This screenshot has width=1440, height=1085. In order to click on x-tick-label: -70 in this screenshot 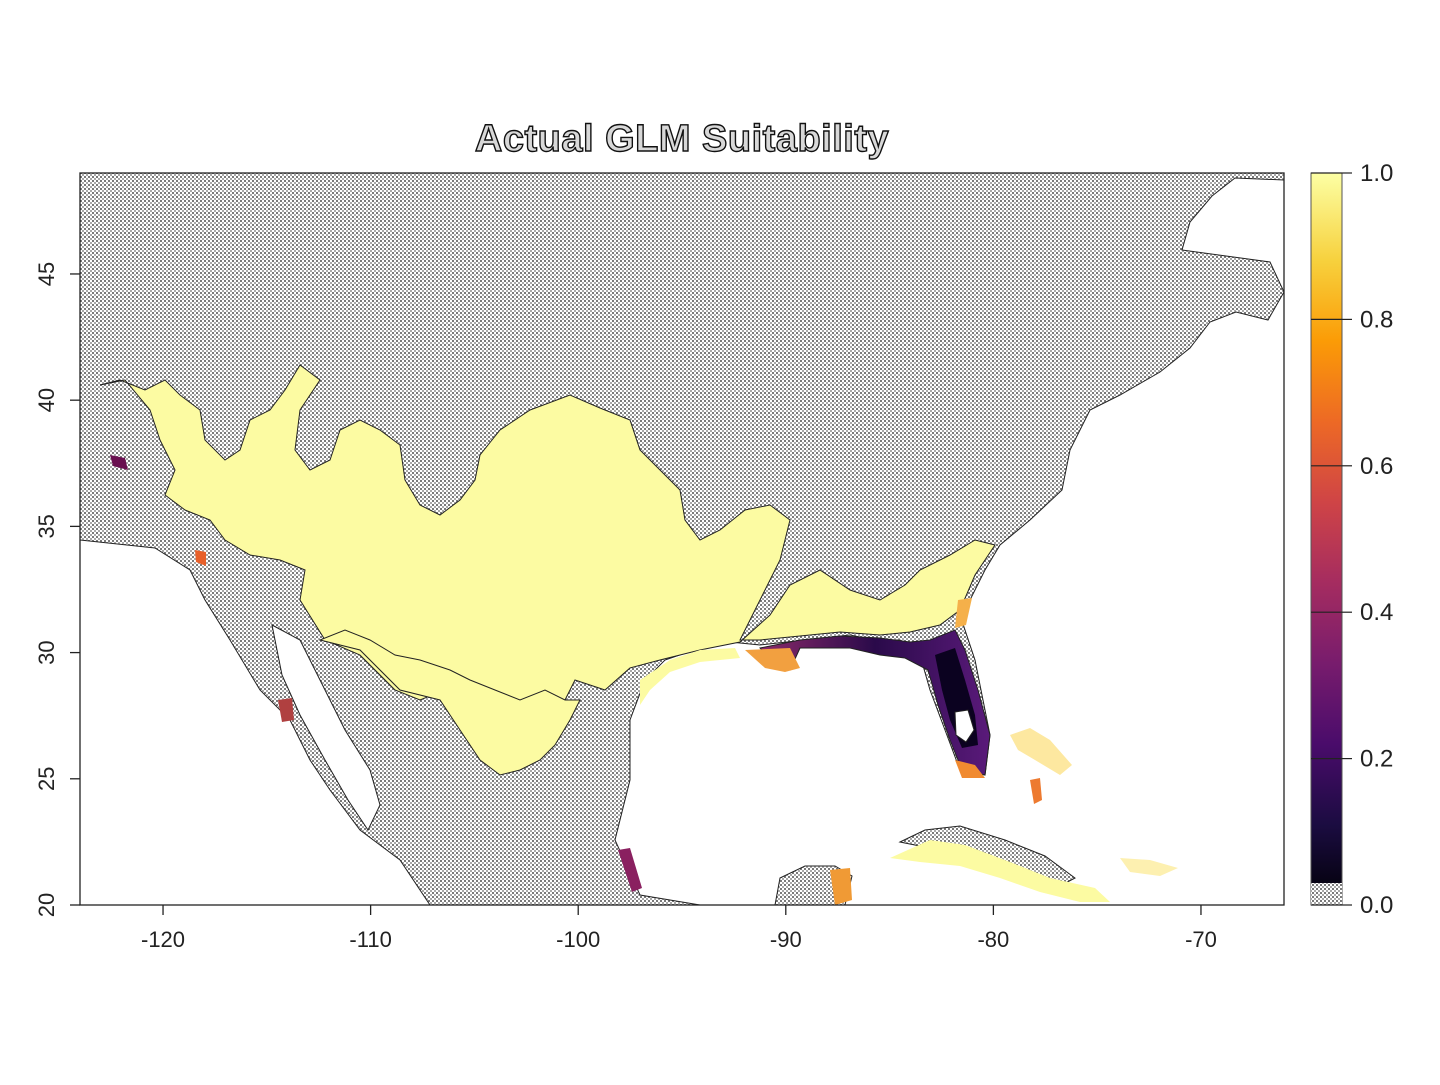, I will do `click(1201, 939)`.